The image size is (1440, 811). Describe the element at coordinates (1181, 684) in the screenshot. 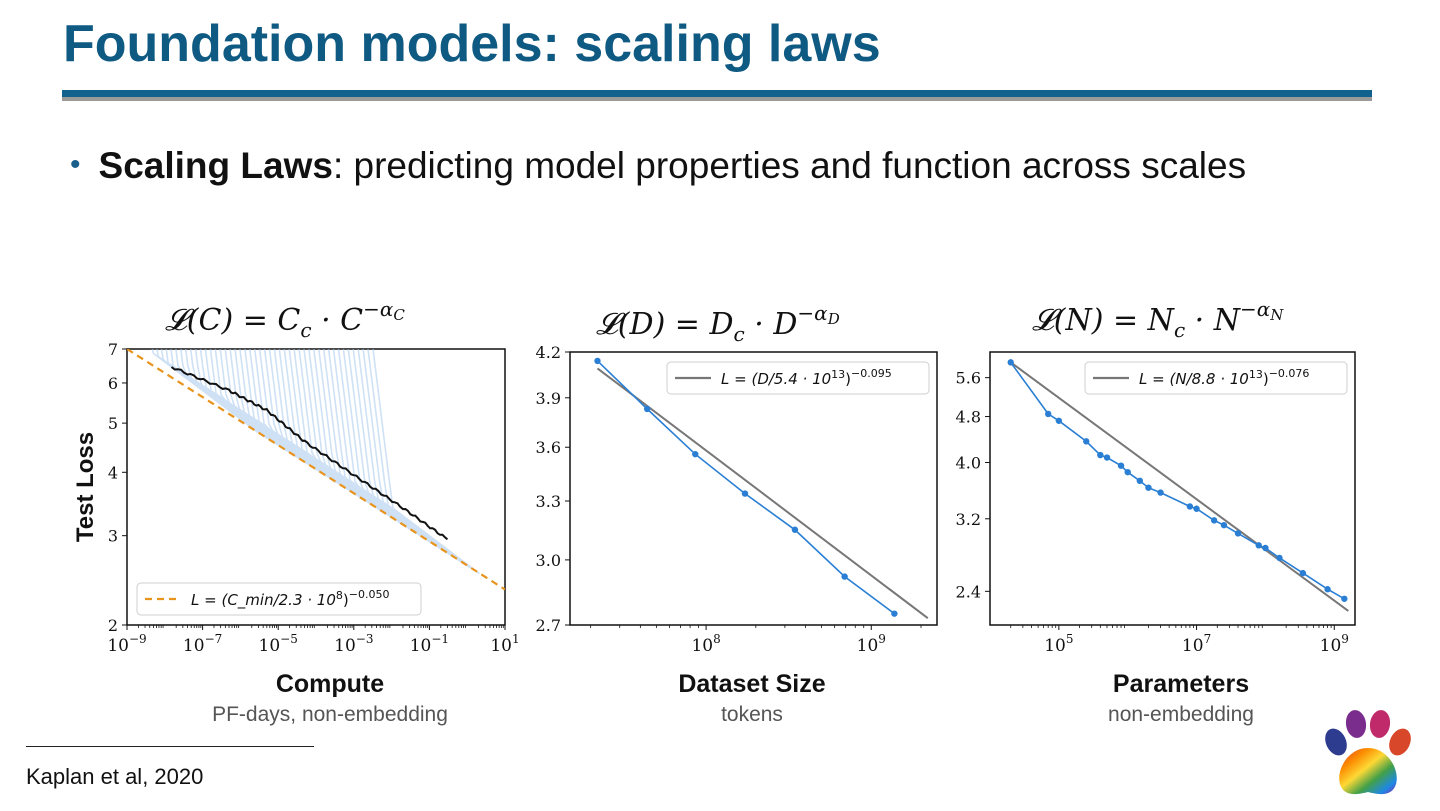

I see `x-axis-label: Parameters` at that location.